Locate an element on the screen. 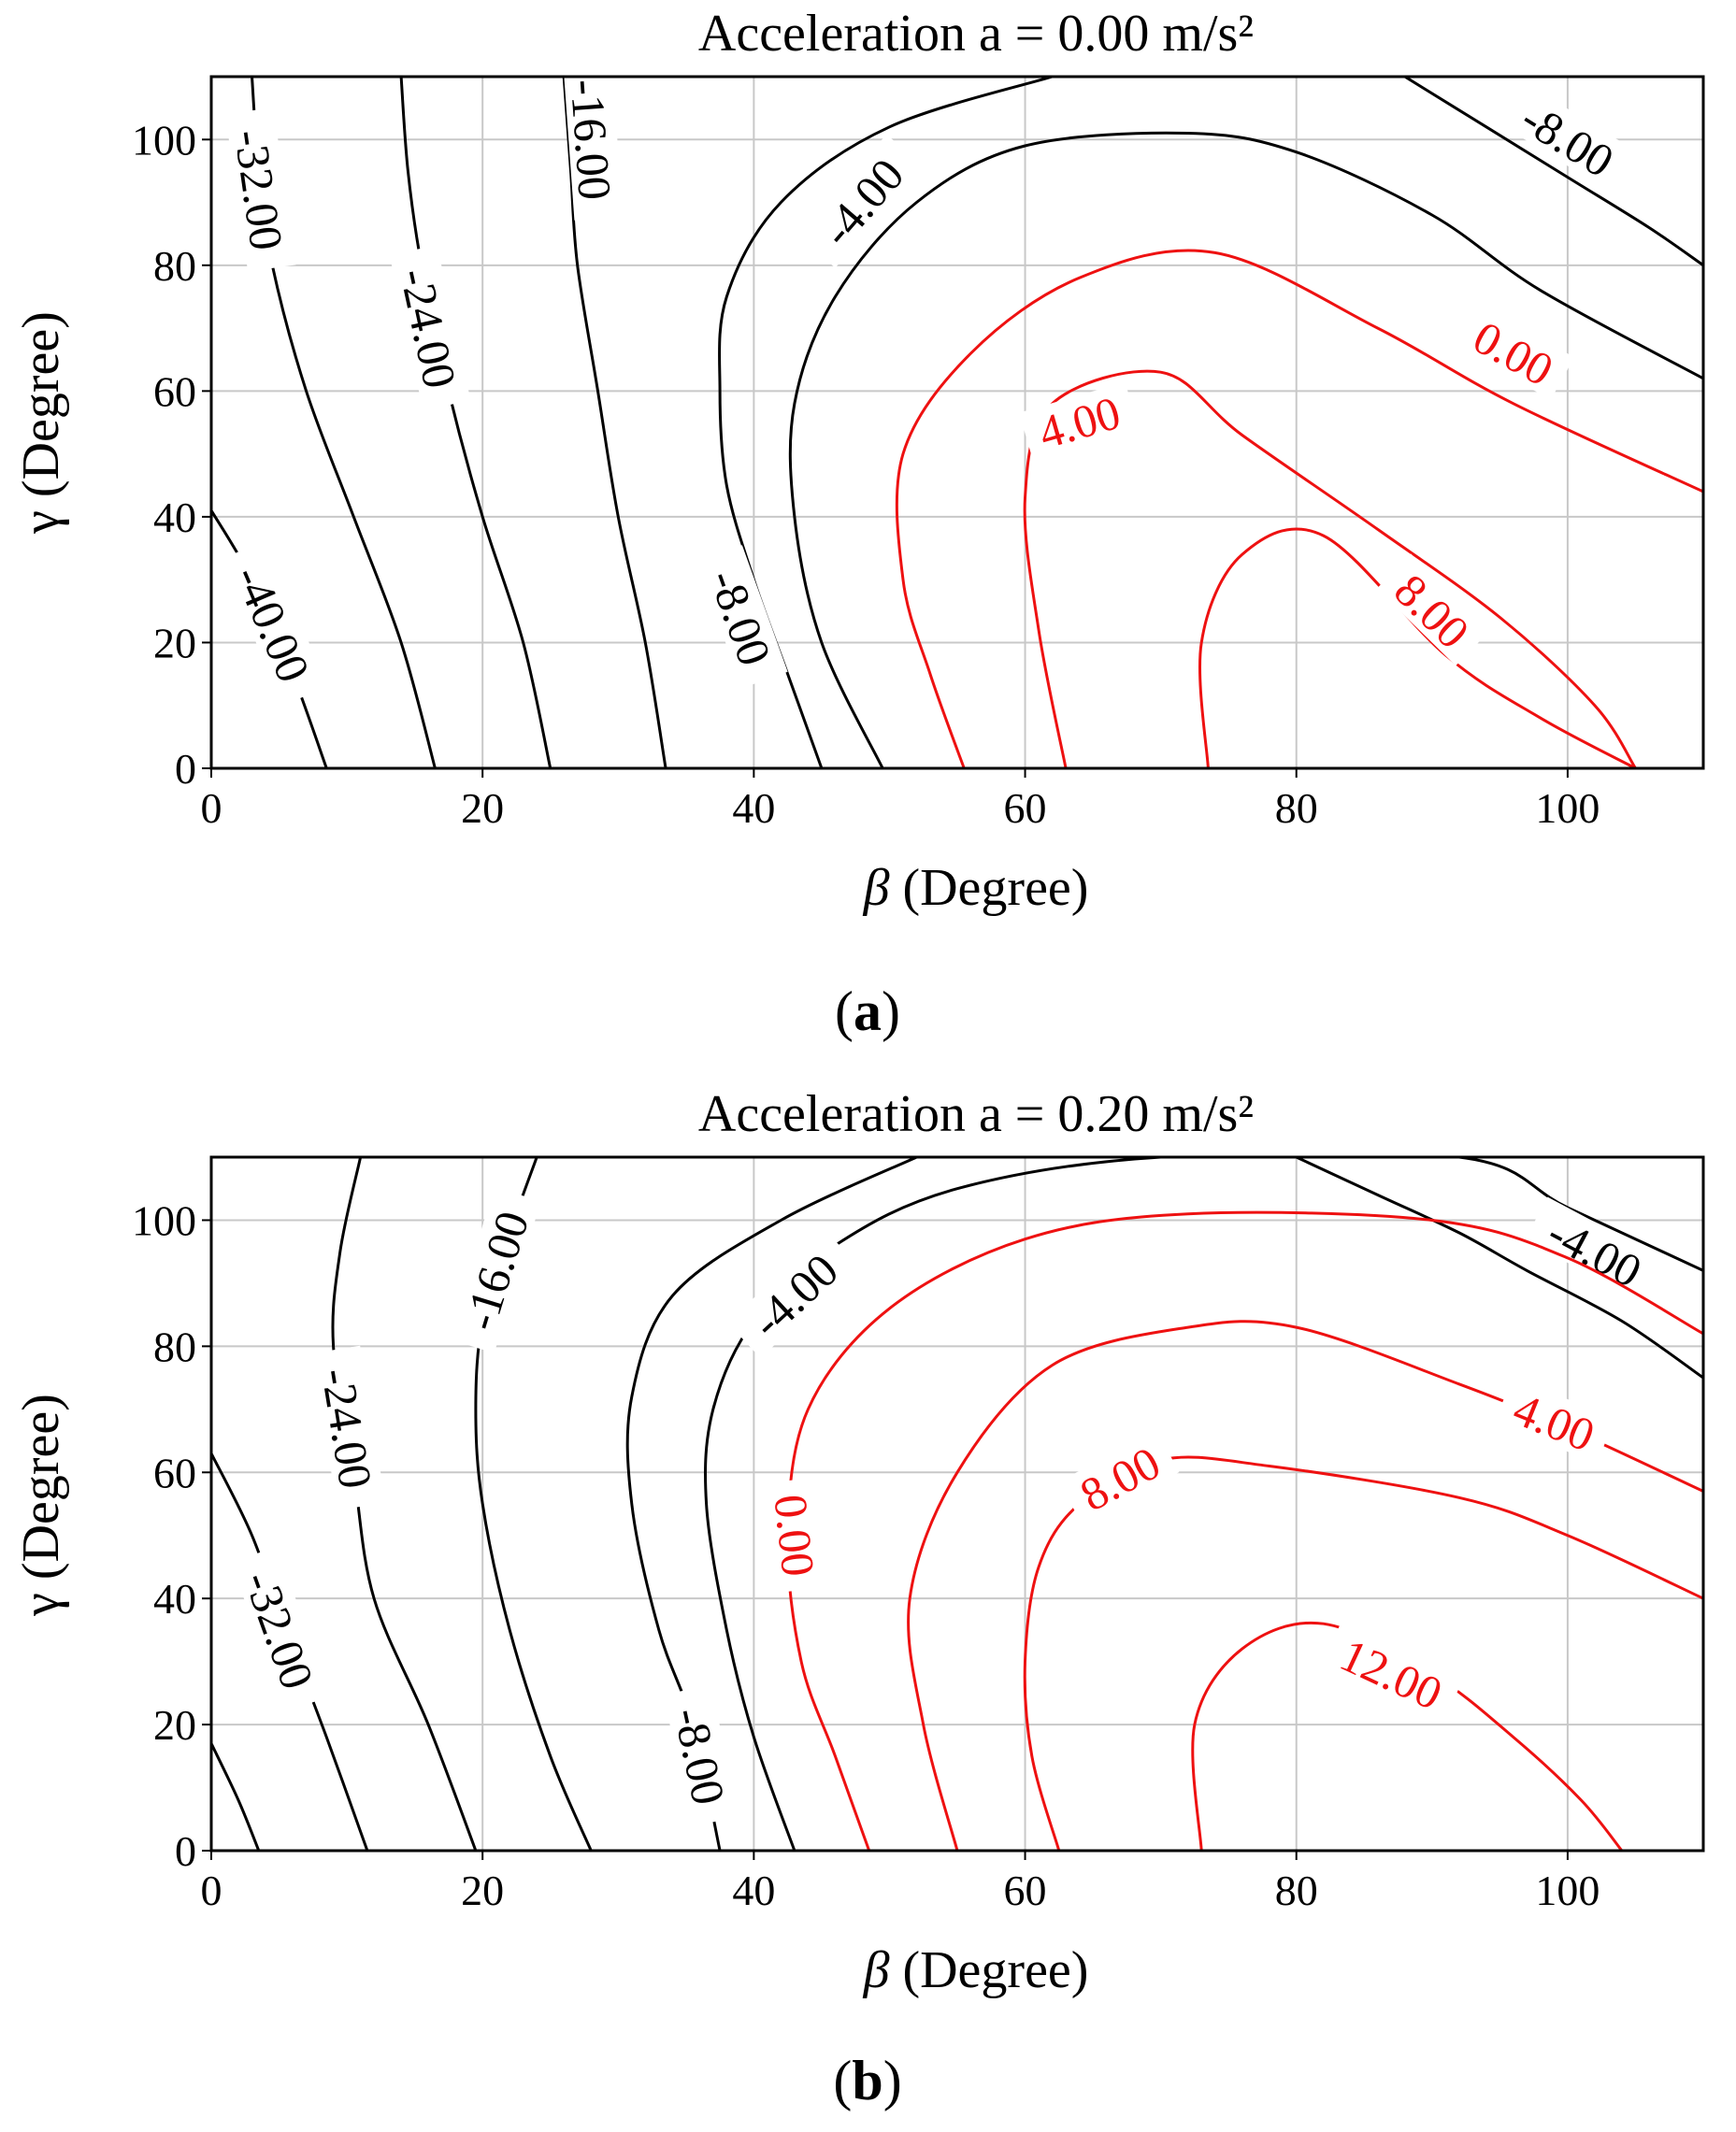 This screenshot has height=2132, width=1736. chart-b-x-tick-label: 20 is located at coordinates (482, 1890).